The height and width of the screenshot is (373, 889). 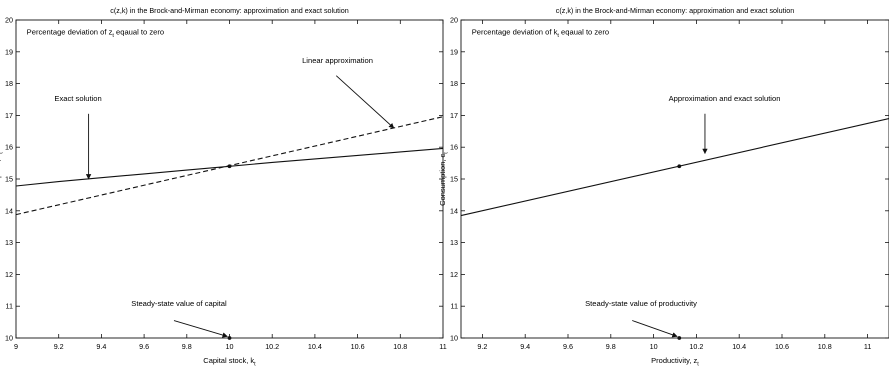 I want to click on annotation-text: Steady-state value of capital, so click(x=179, y=303).